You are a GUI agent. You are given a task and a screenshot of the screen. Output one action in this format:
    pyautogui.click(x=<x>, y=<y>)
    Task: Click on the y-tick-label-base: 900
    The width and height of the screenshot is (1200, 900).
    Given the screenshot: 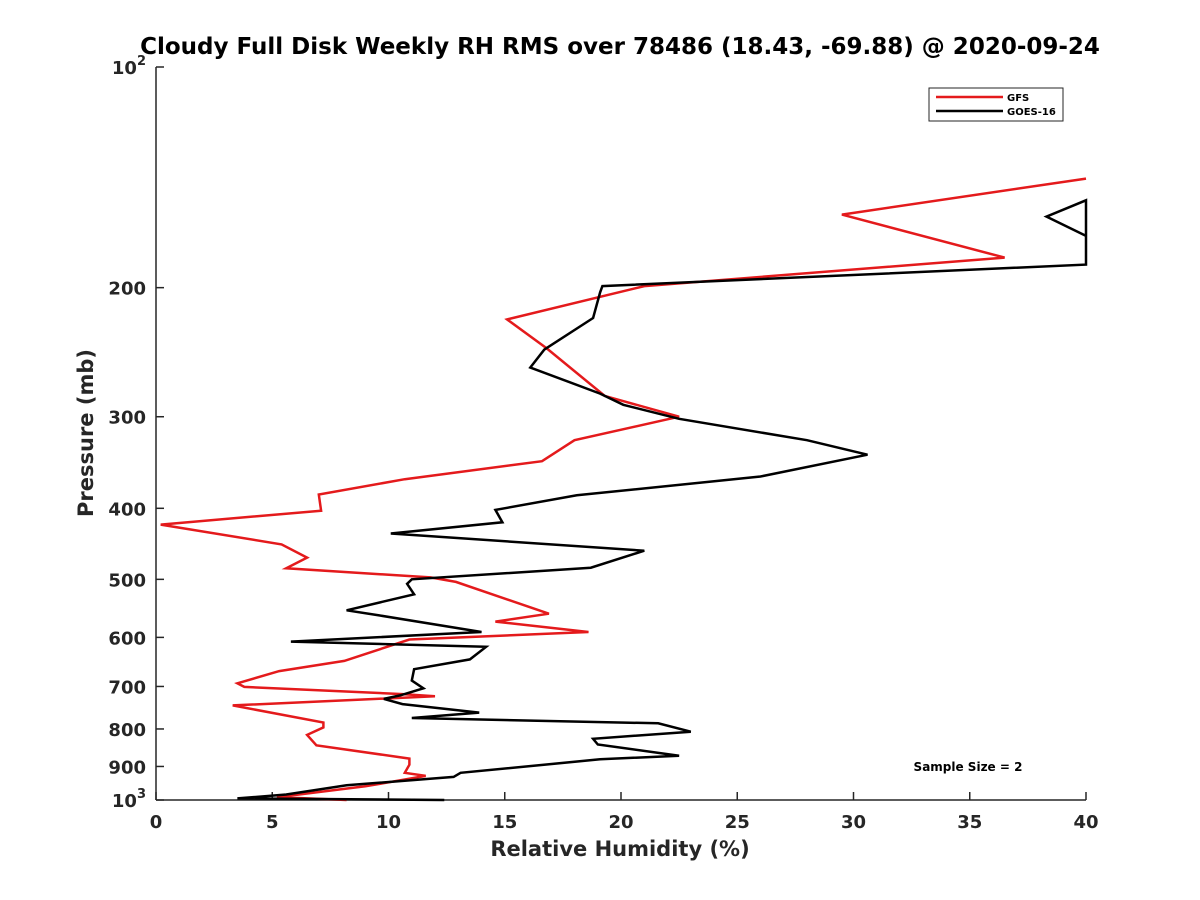 What is the action you would take?
    pyautogui.click(x=127, y=767)
    